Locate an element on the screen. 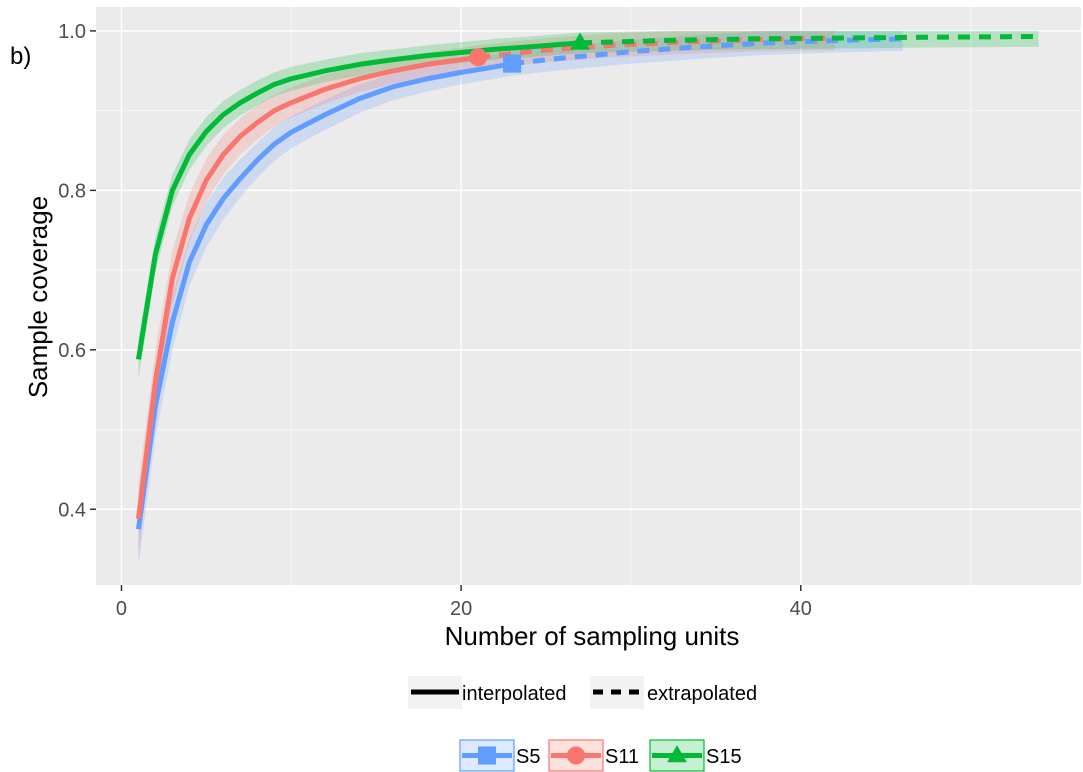 The width and height of the screenshot is (1083, 772). y-axis-title: Sample coverage is located at coordinates (38, 297).